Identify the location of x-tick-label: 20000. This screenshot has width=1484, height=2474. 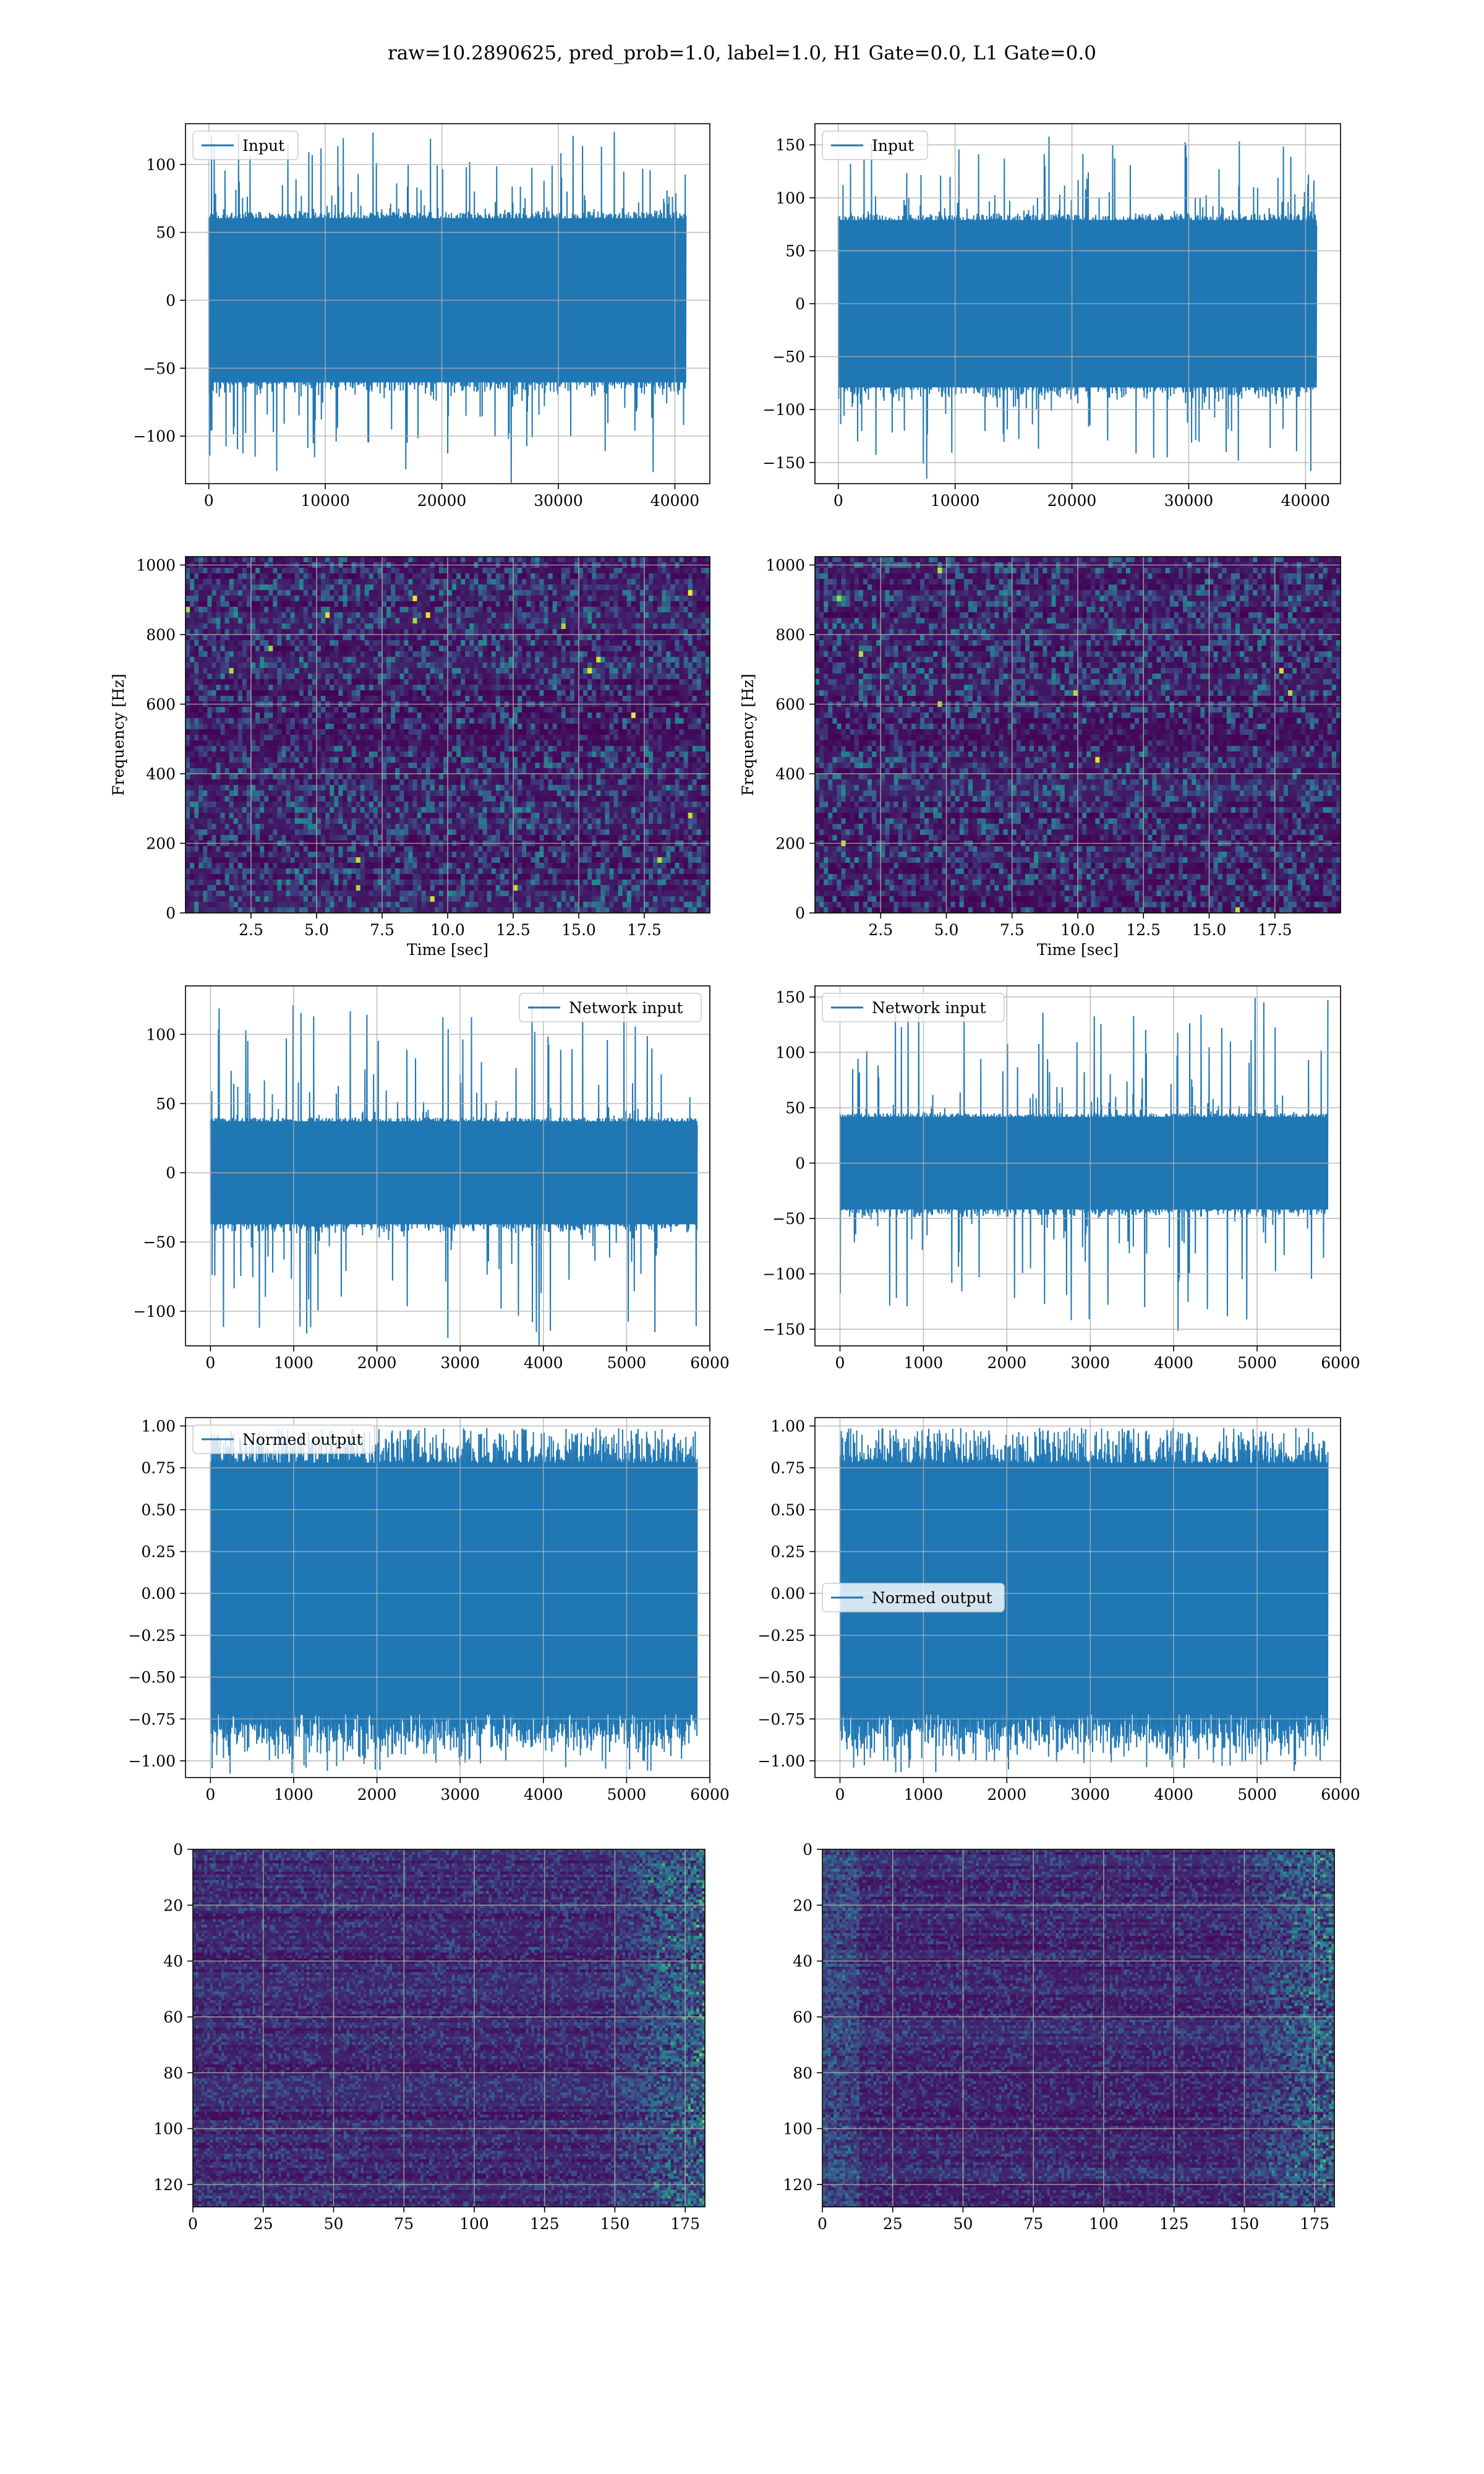
(1072, 501).